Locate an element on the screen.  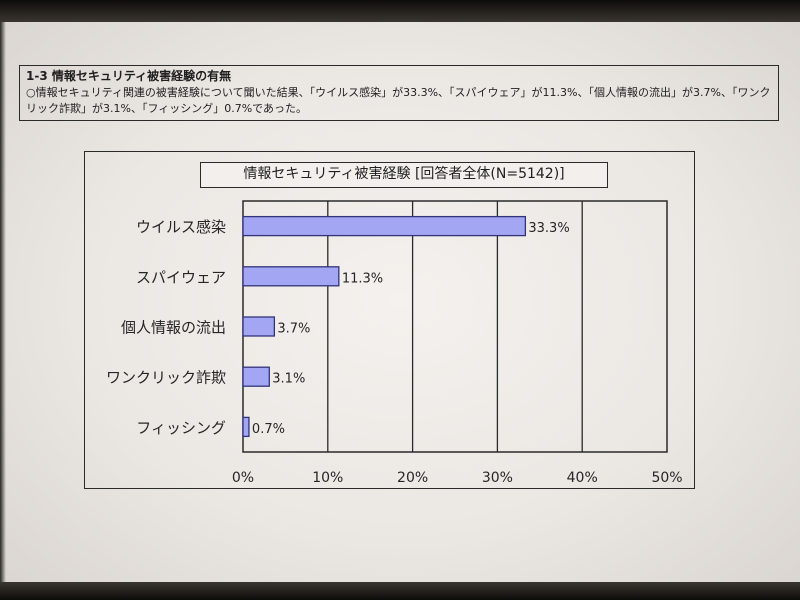
data-label: 33.3% is located at coordinates (548, 228).